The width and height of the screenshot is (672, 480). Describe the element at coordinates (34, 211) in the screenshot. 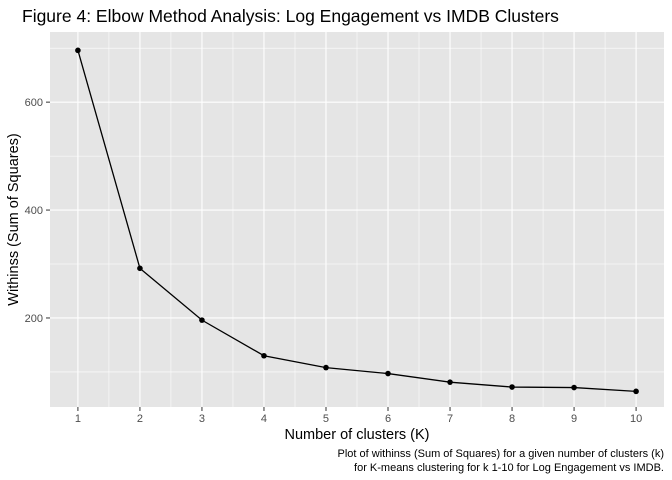

I see `y-tick-label: 400` at that location.